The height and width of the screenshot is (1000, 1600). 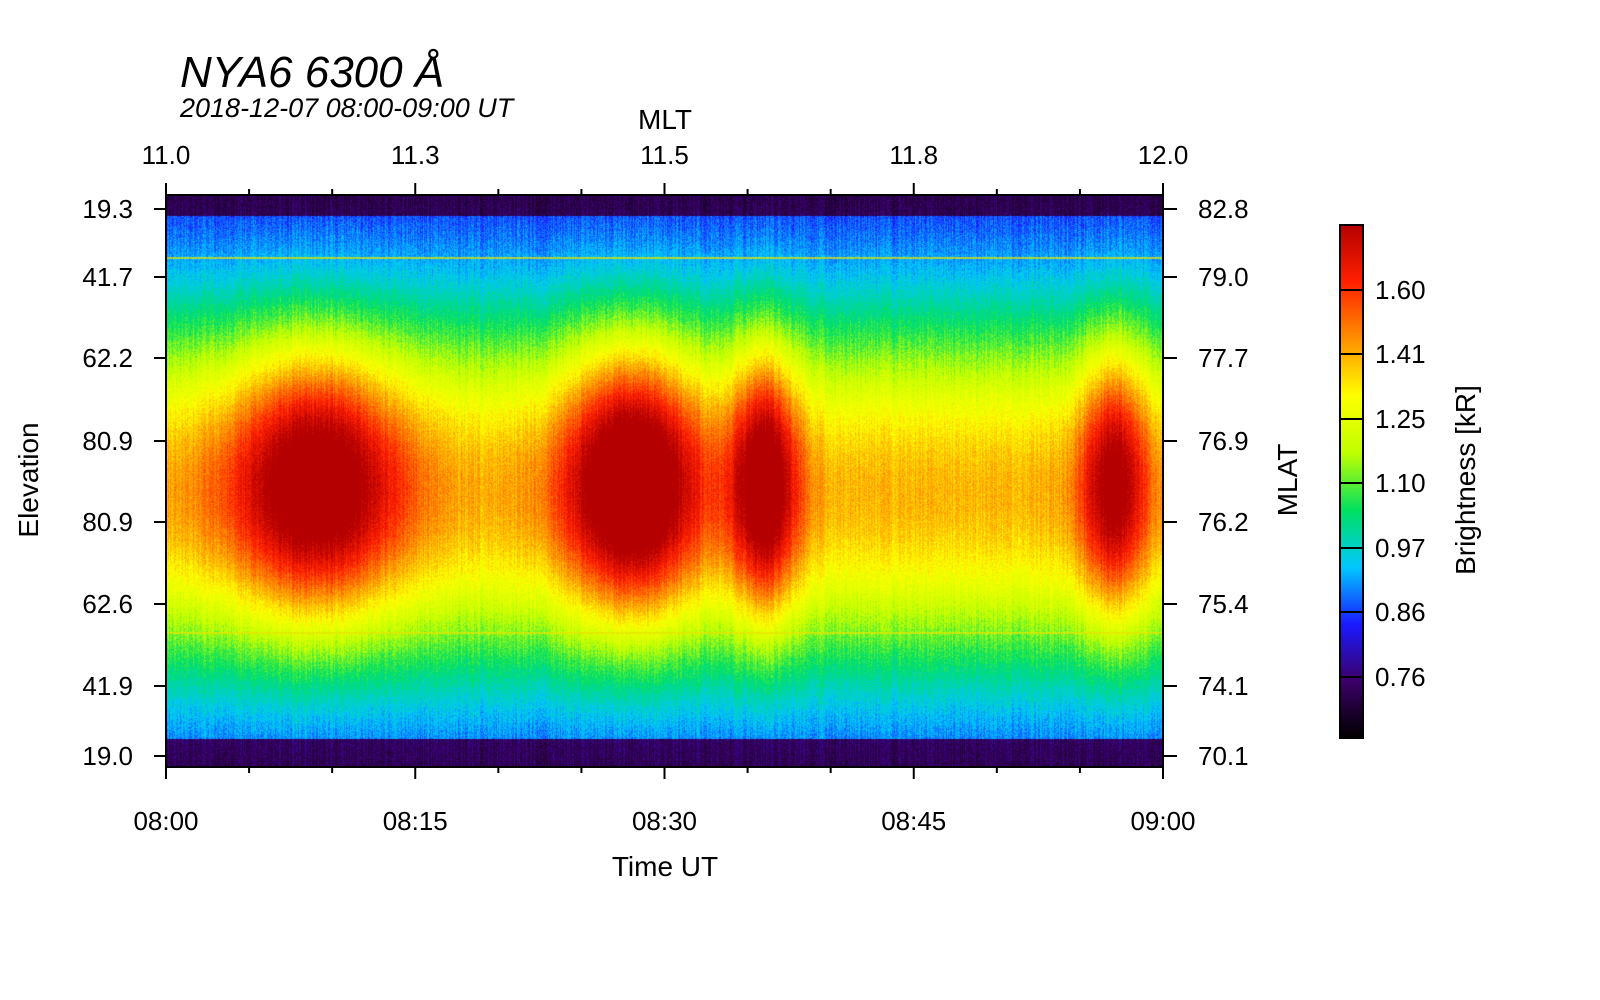 What do you see at coordinates (1465, 480) in the screenshot?
I see `colorbar-label: Brightness [kR]` at bounding box center [1465, 480].